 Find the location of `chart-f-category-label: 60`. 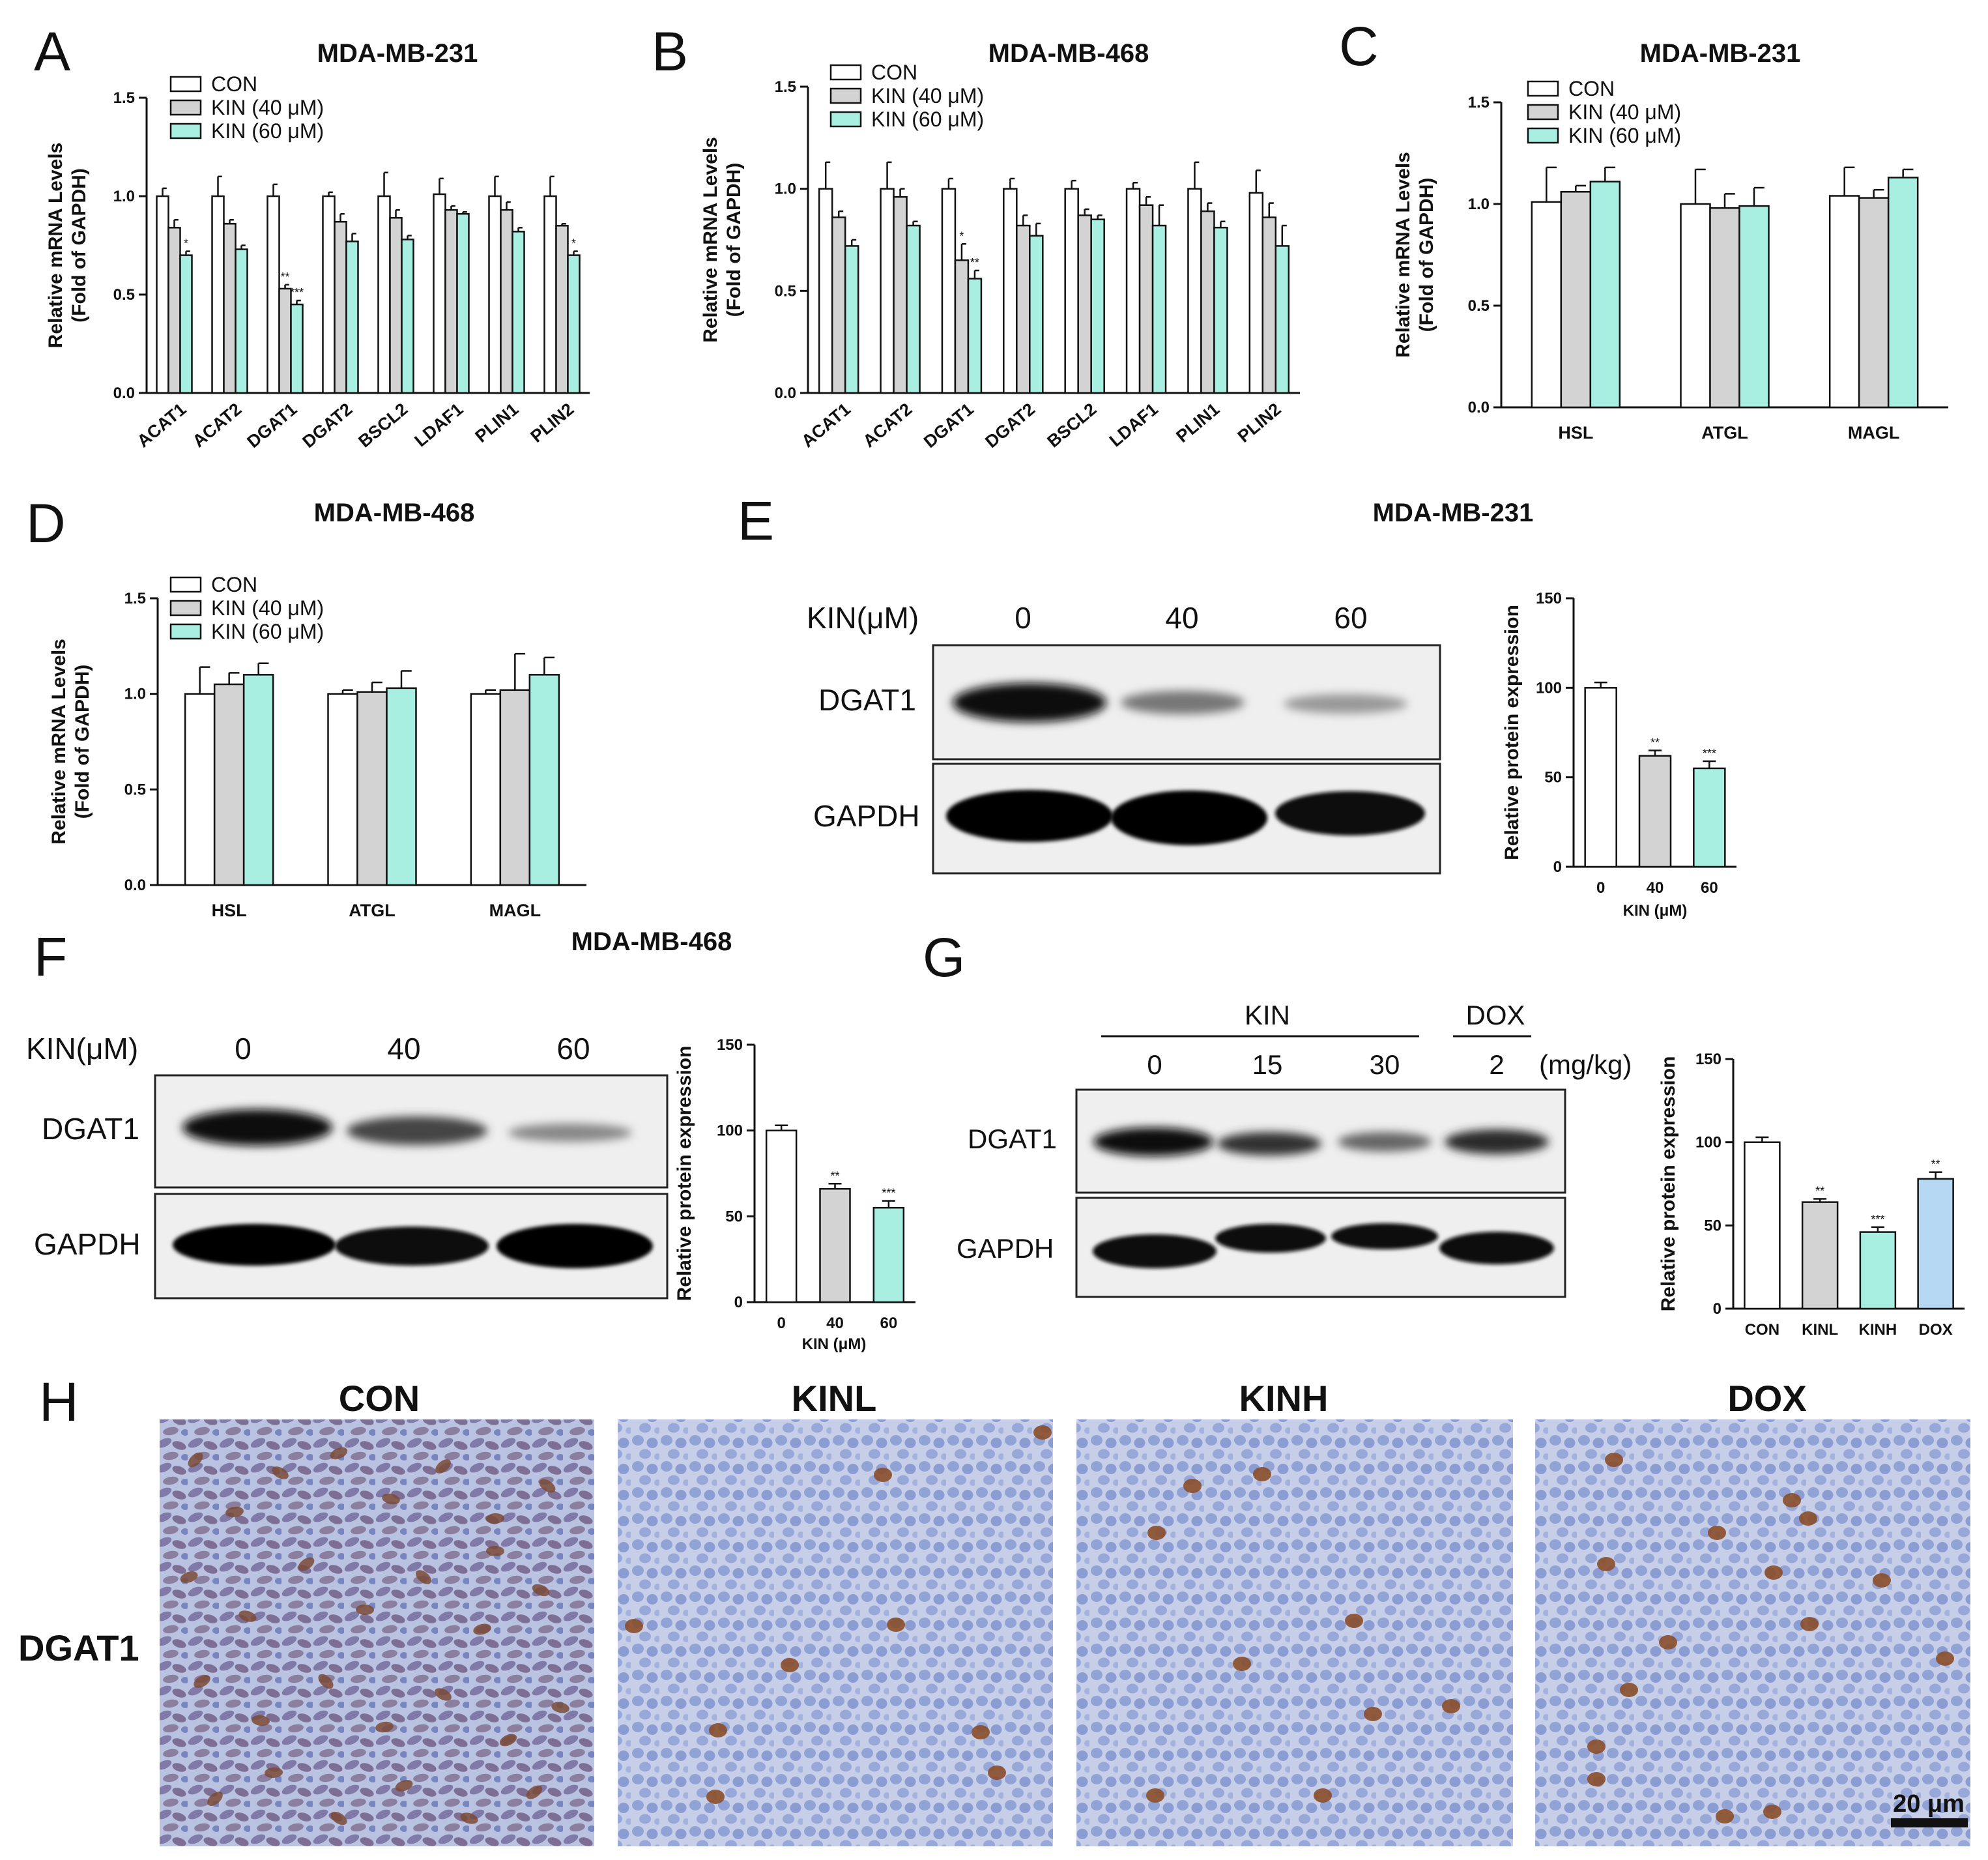

chart-f-category-label: 60 is located at coordinates (888, 1323).